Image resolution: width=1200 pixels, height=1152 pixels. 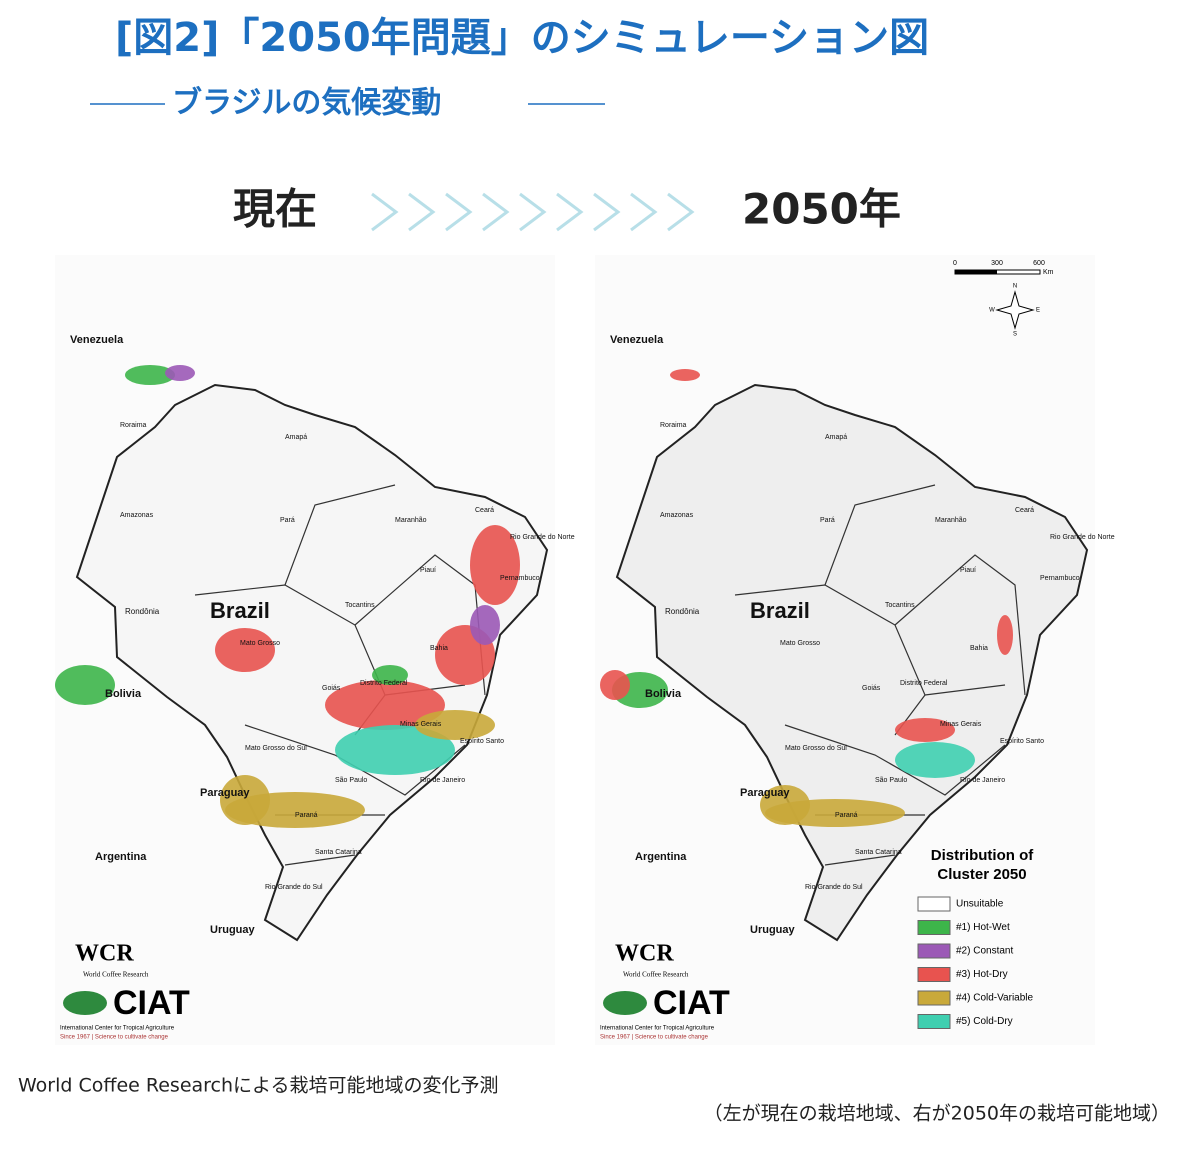 What do you see at coordinates (937, 1114) in the screenshot?
I see `caption: （左が現在の栽培地域、右が2050年の栽培可能地域）` at bounding box center [937, 1114].